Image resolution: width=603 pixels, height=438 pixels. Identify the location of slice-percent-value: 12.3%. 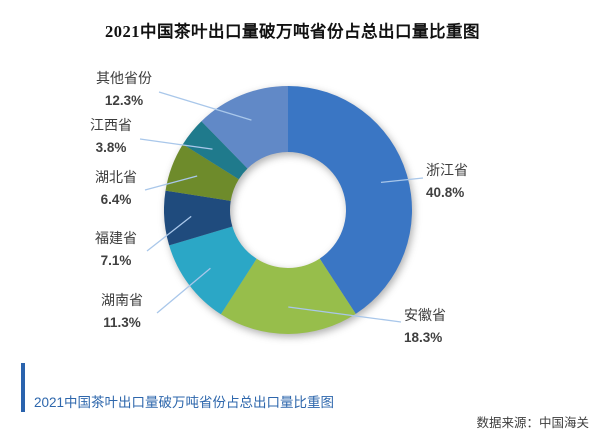
(124, 100).